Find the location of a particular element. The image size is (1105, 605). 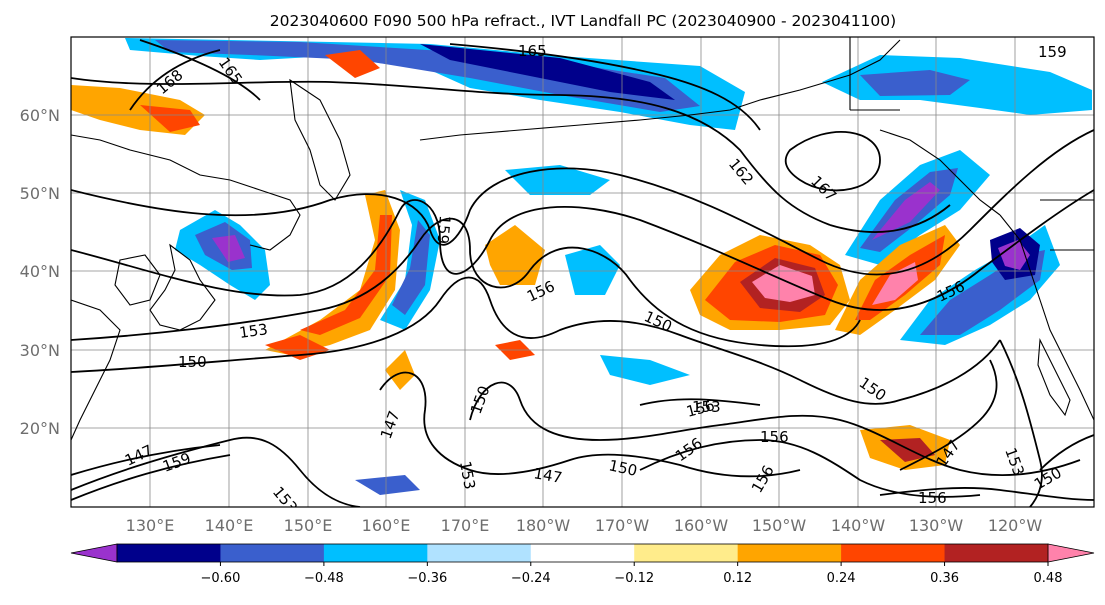

lon-label-160e: 160°E is located at coordinates (386, 525).